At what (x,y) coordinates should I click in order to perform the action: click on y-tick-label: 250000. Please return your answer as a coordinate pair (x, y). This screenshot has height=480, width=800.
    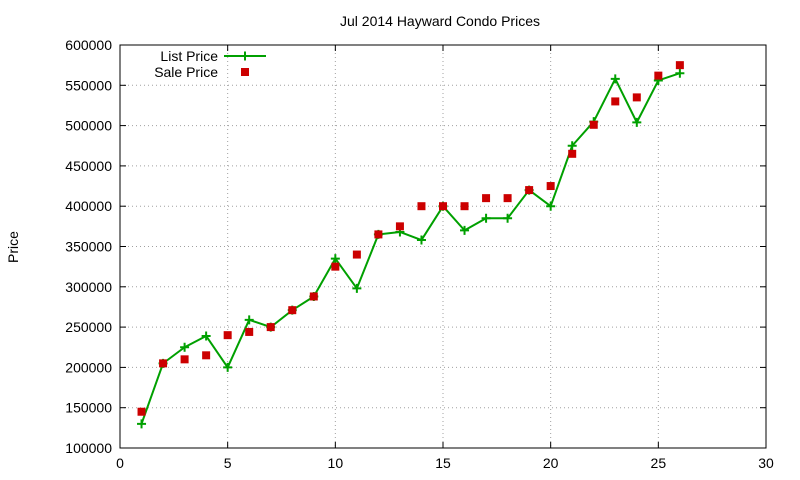
    Looking at the image, I should click on (88, 327).